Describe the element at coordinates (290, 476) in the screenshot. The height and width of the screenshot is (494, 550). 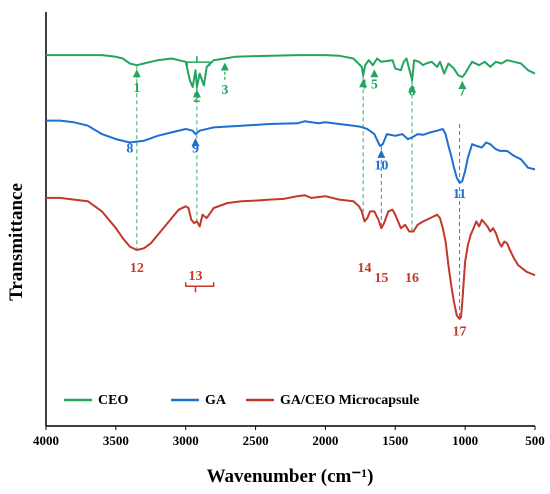
I see `x-axis-title: Wavenumber (cm⁻¹)` at that location.